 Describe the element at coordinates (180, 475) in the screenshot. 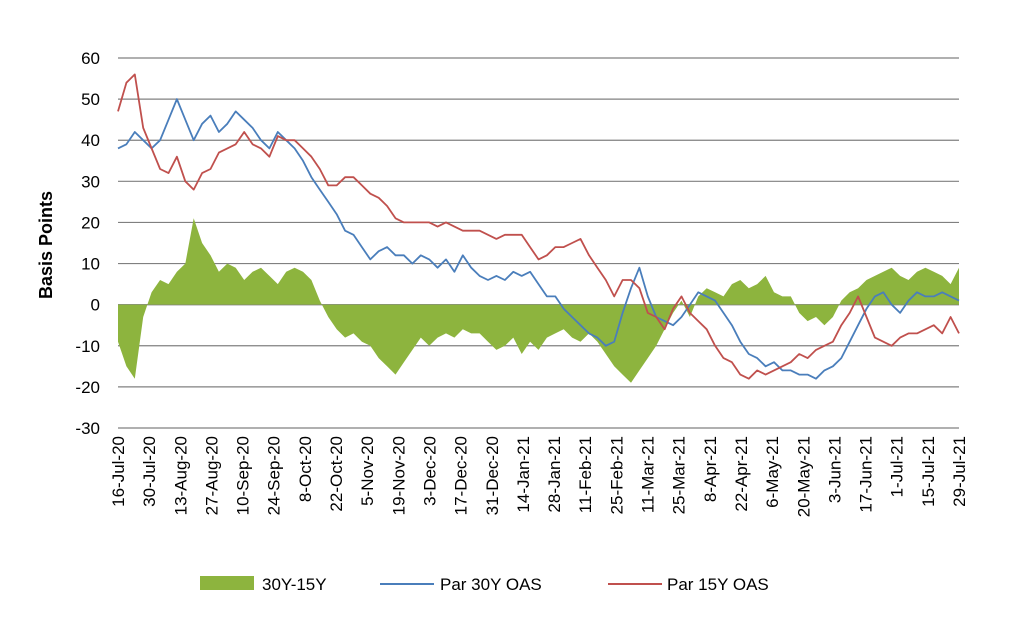

I see `x-tick-label: 13-Aug-20` at that location.